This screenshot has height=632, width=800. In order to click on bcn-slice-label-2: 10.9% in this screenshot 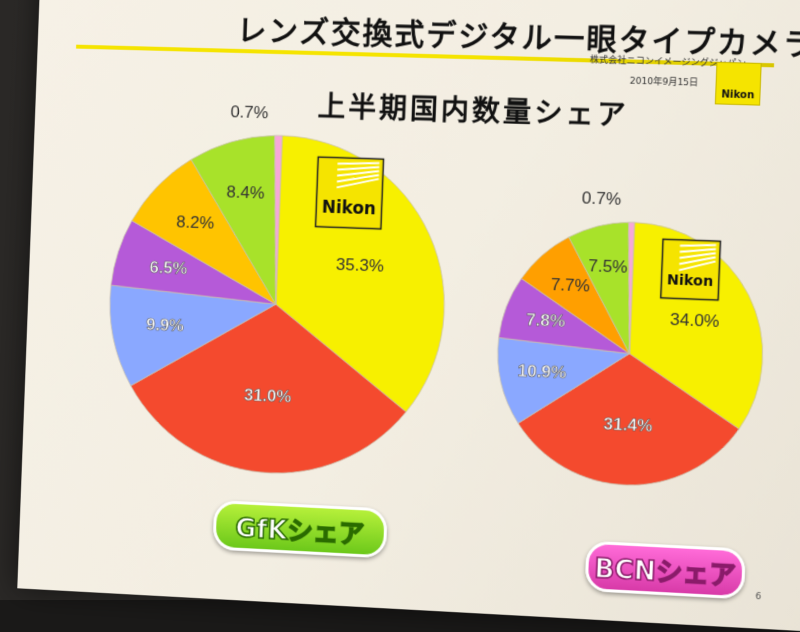, I will do `click(541, 371)`.